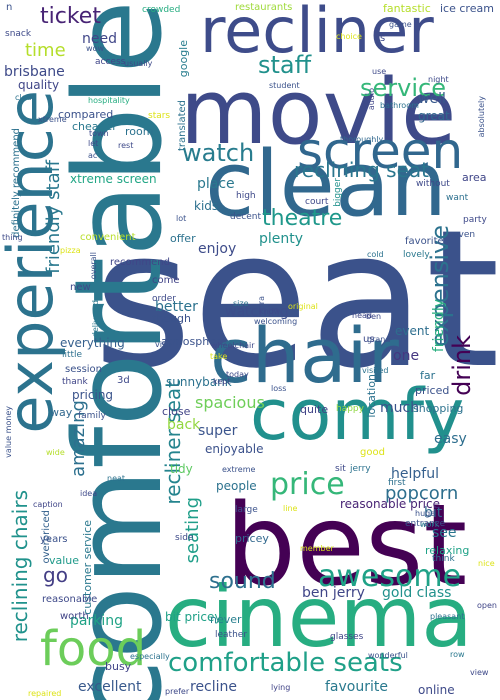  What do you see at coordinates (379, 71) in the screenshot?
I see `word-use: use` at bounding box center [379, 71].